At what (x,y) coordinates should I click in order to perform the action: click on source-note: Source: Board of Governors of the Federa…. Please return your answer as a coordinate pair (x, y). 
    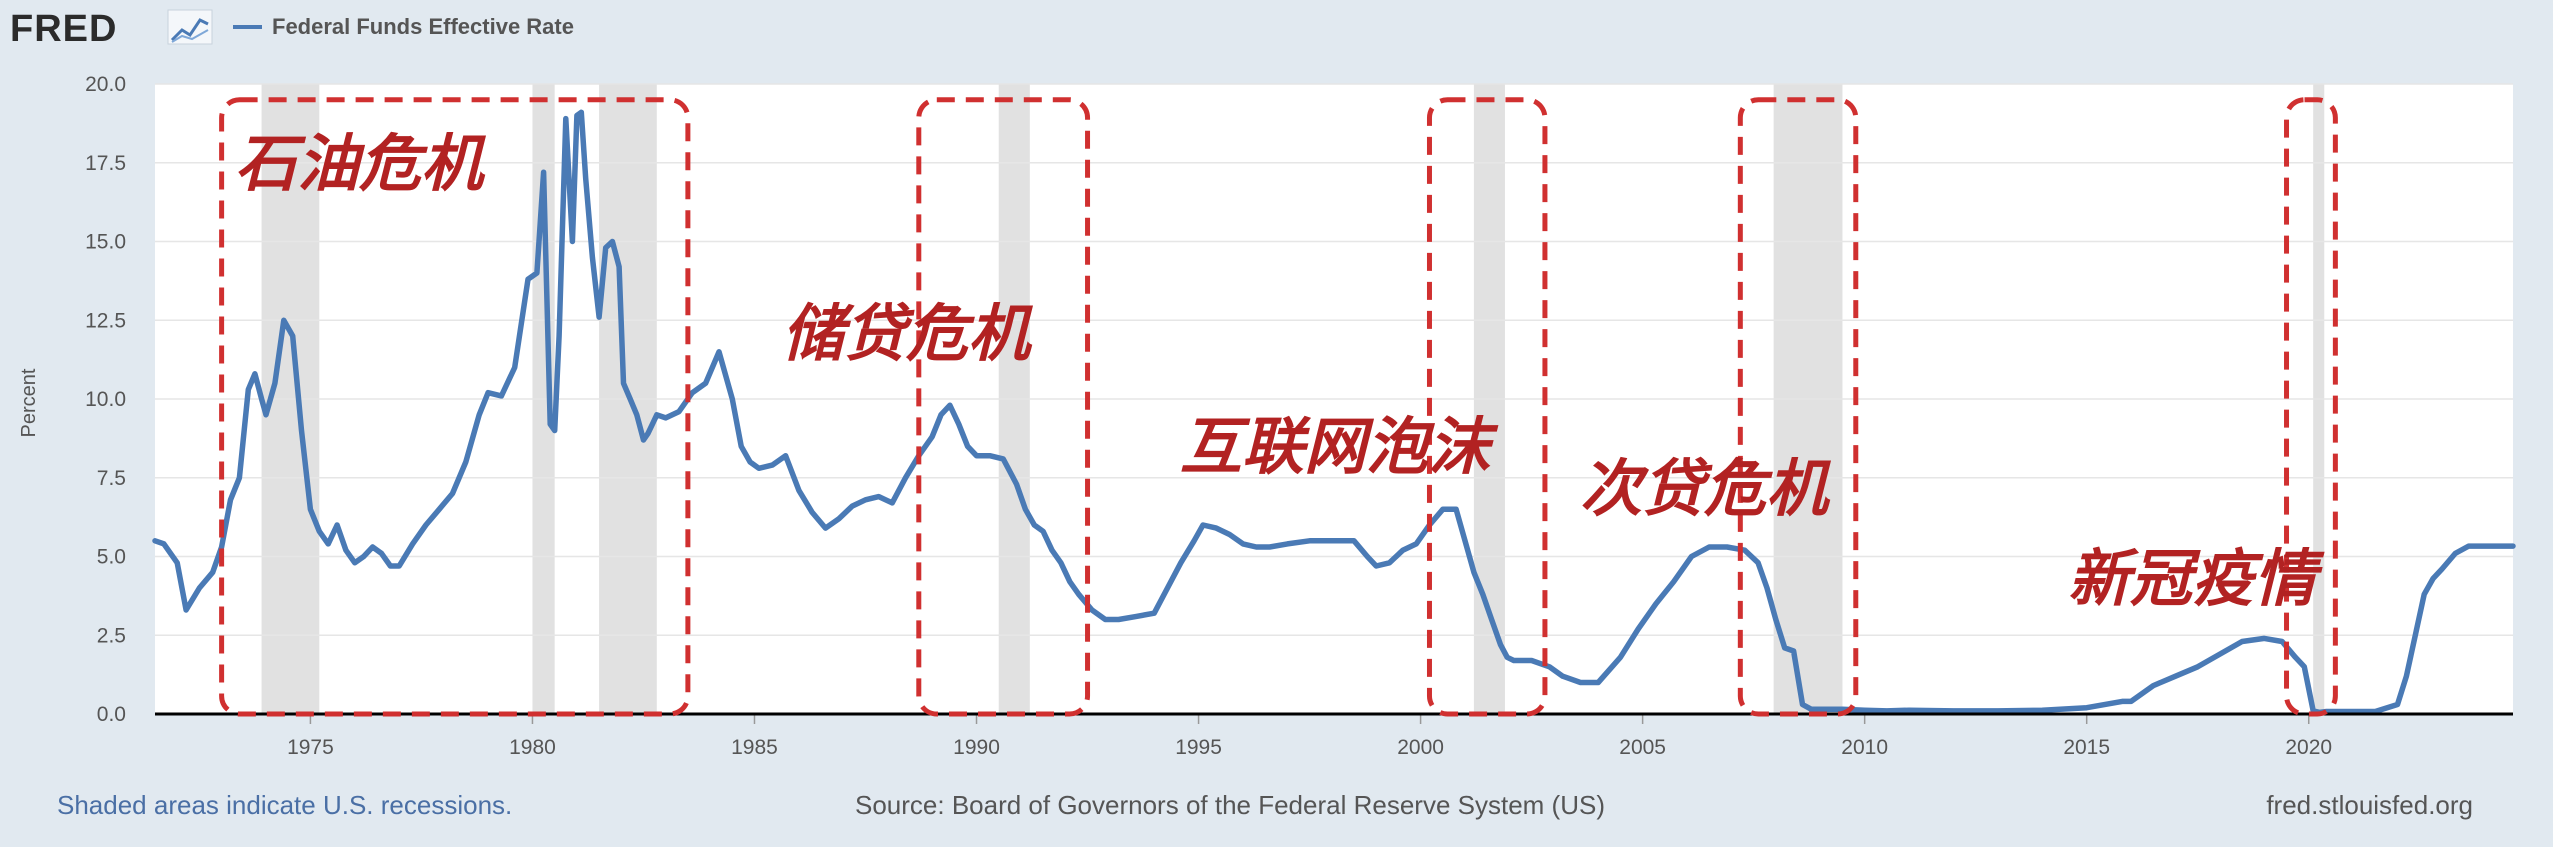
    Looking at the image, I should click on (1230, 805).